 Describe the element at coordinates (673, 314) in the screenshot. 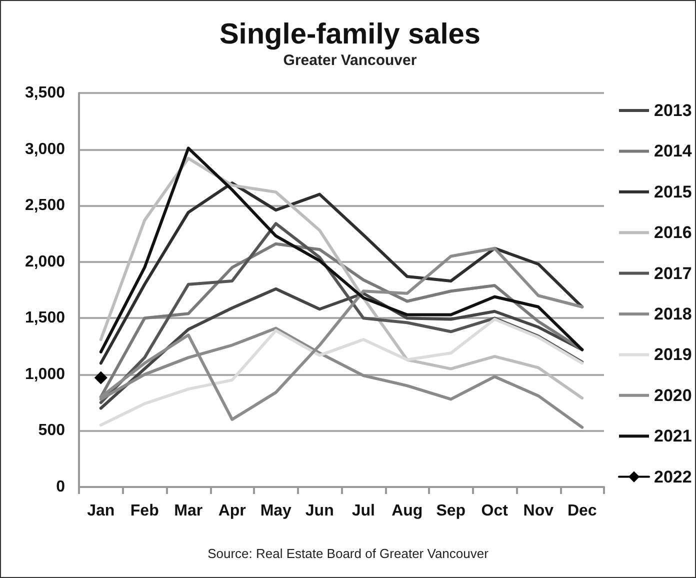

I see `legend-label: 2018` at that location.